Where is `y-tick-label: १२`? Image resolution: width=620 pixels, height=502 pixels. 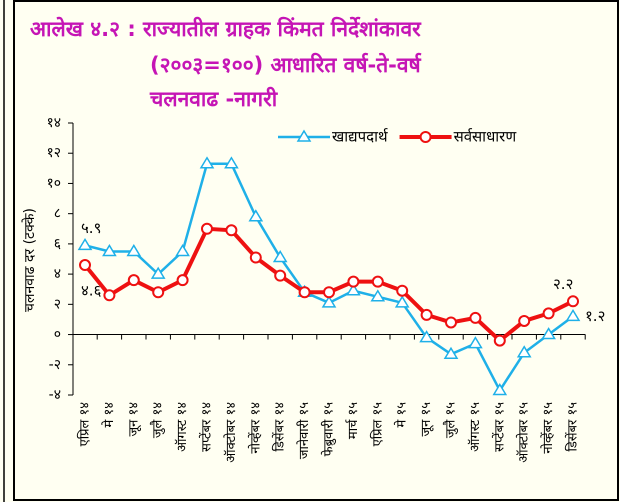
y-tick-label: १२ is located at coordinates (53, 153).